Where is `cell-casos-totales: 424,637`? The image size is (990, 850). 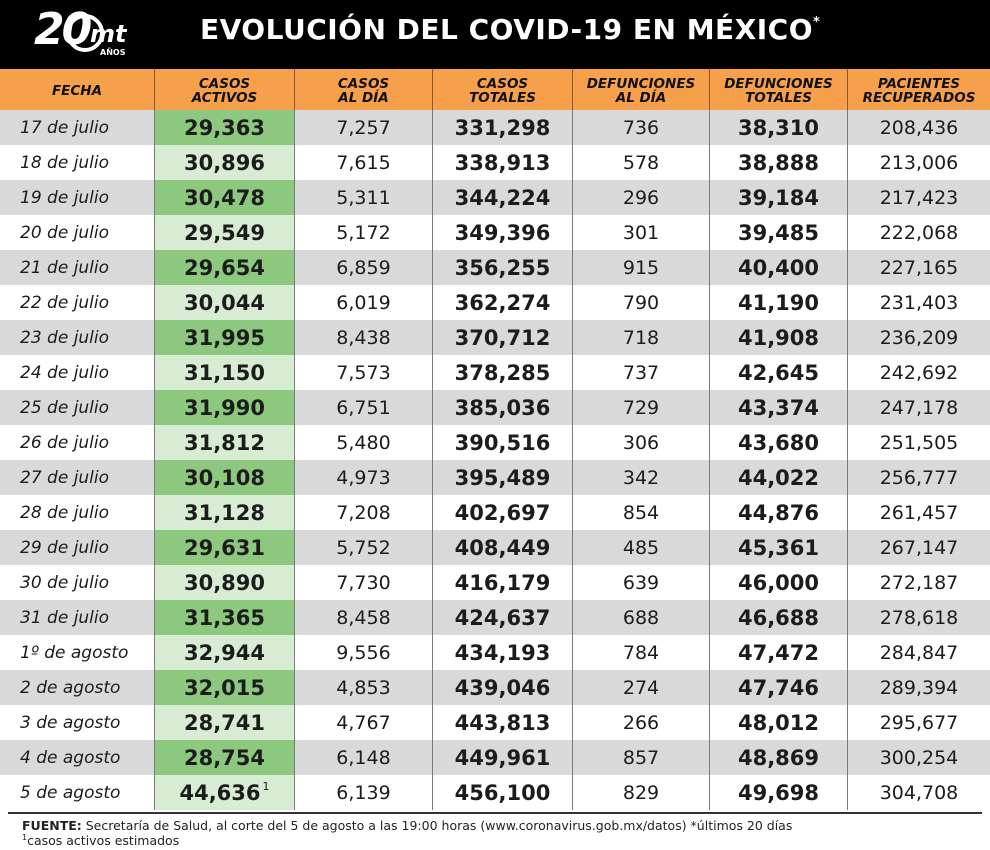 cell-casos-totales: 424,637 is located at coordinates (503, 617).